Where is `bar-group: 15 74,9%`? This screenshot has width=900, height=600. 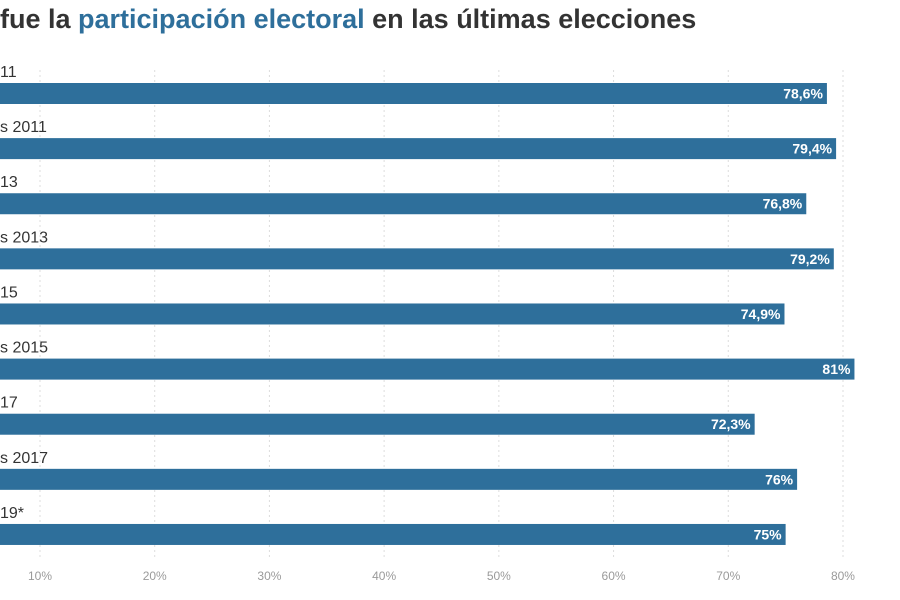 bar-group: 15 74,9% is located at coordinates (392, 304).